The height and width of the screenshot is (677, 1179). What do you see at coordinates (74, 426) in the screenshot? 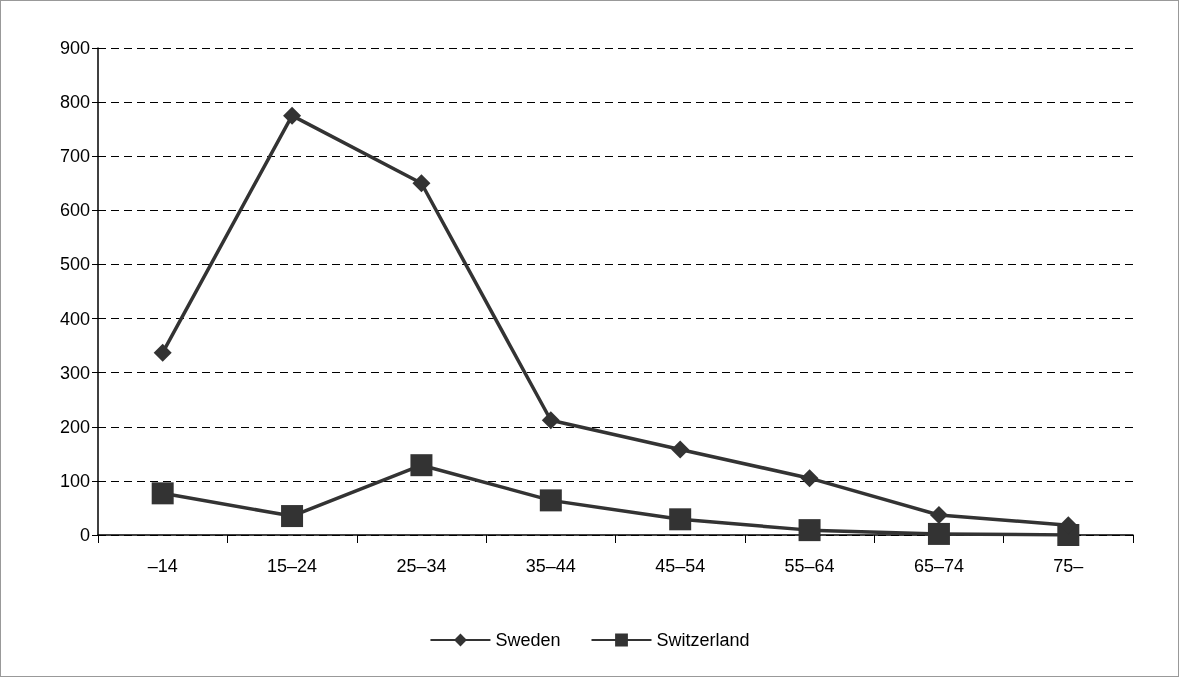
I see `y-tick-label: 200` at bounding box center [74, 426].